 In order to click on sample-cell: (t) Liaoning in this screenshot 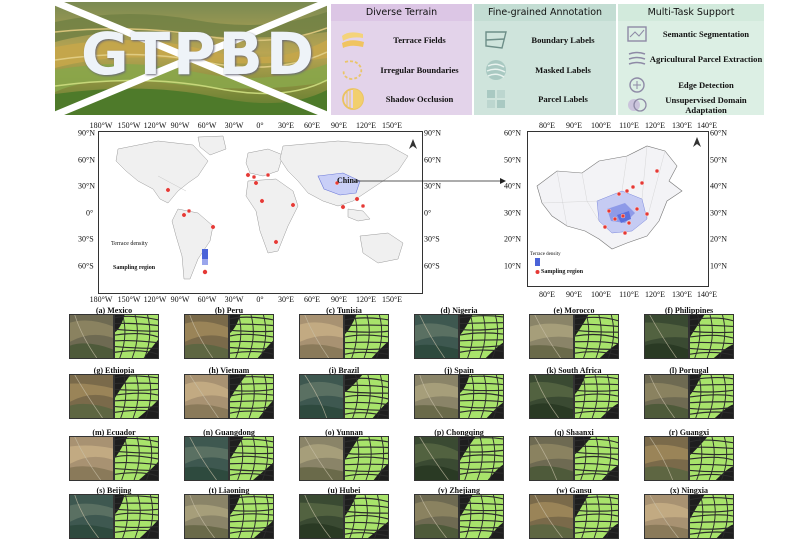, I will do `click(229, 516)`.